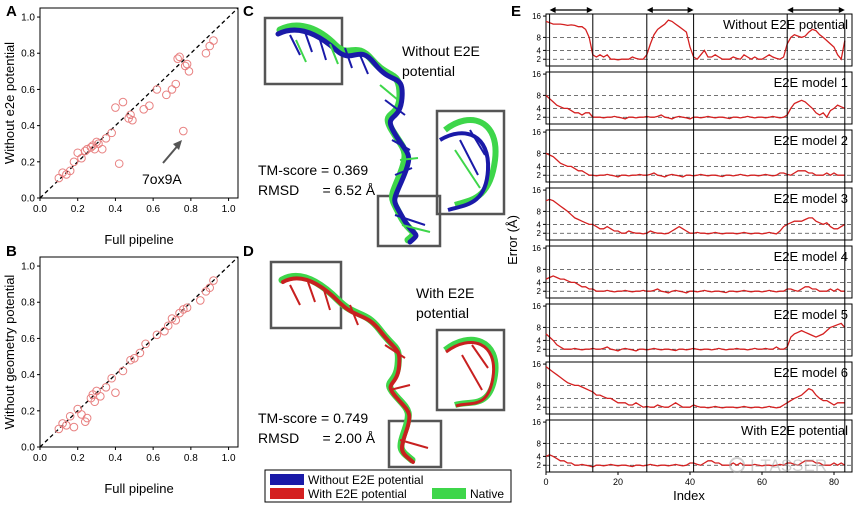  I want to click on legend-label-0: Without E2E potential, so click(365, 480).